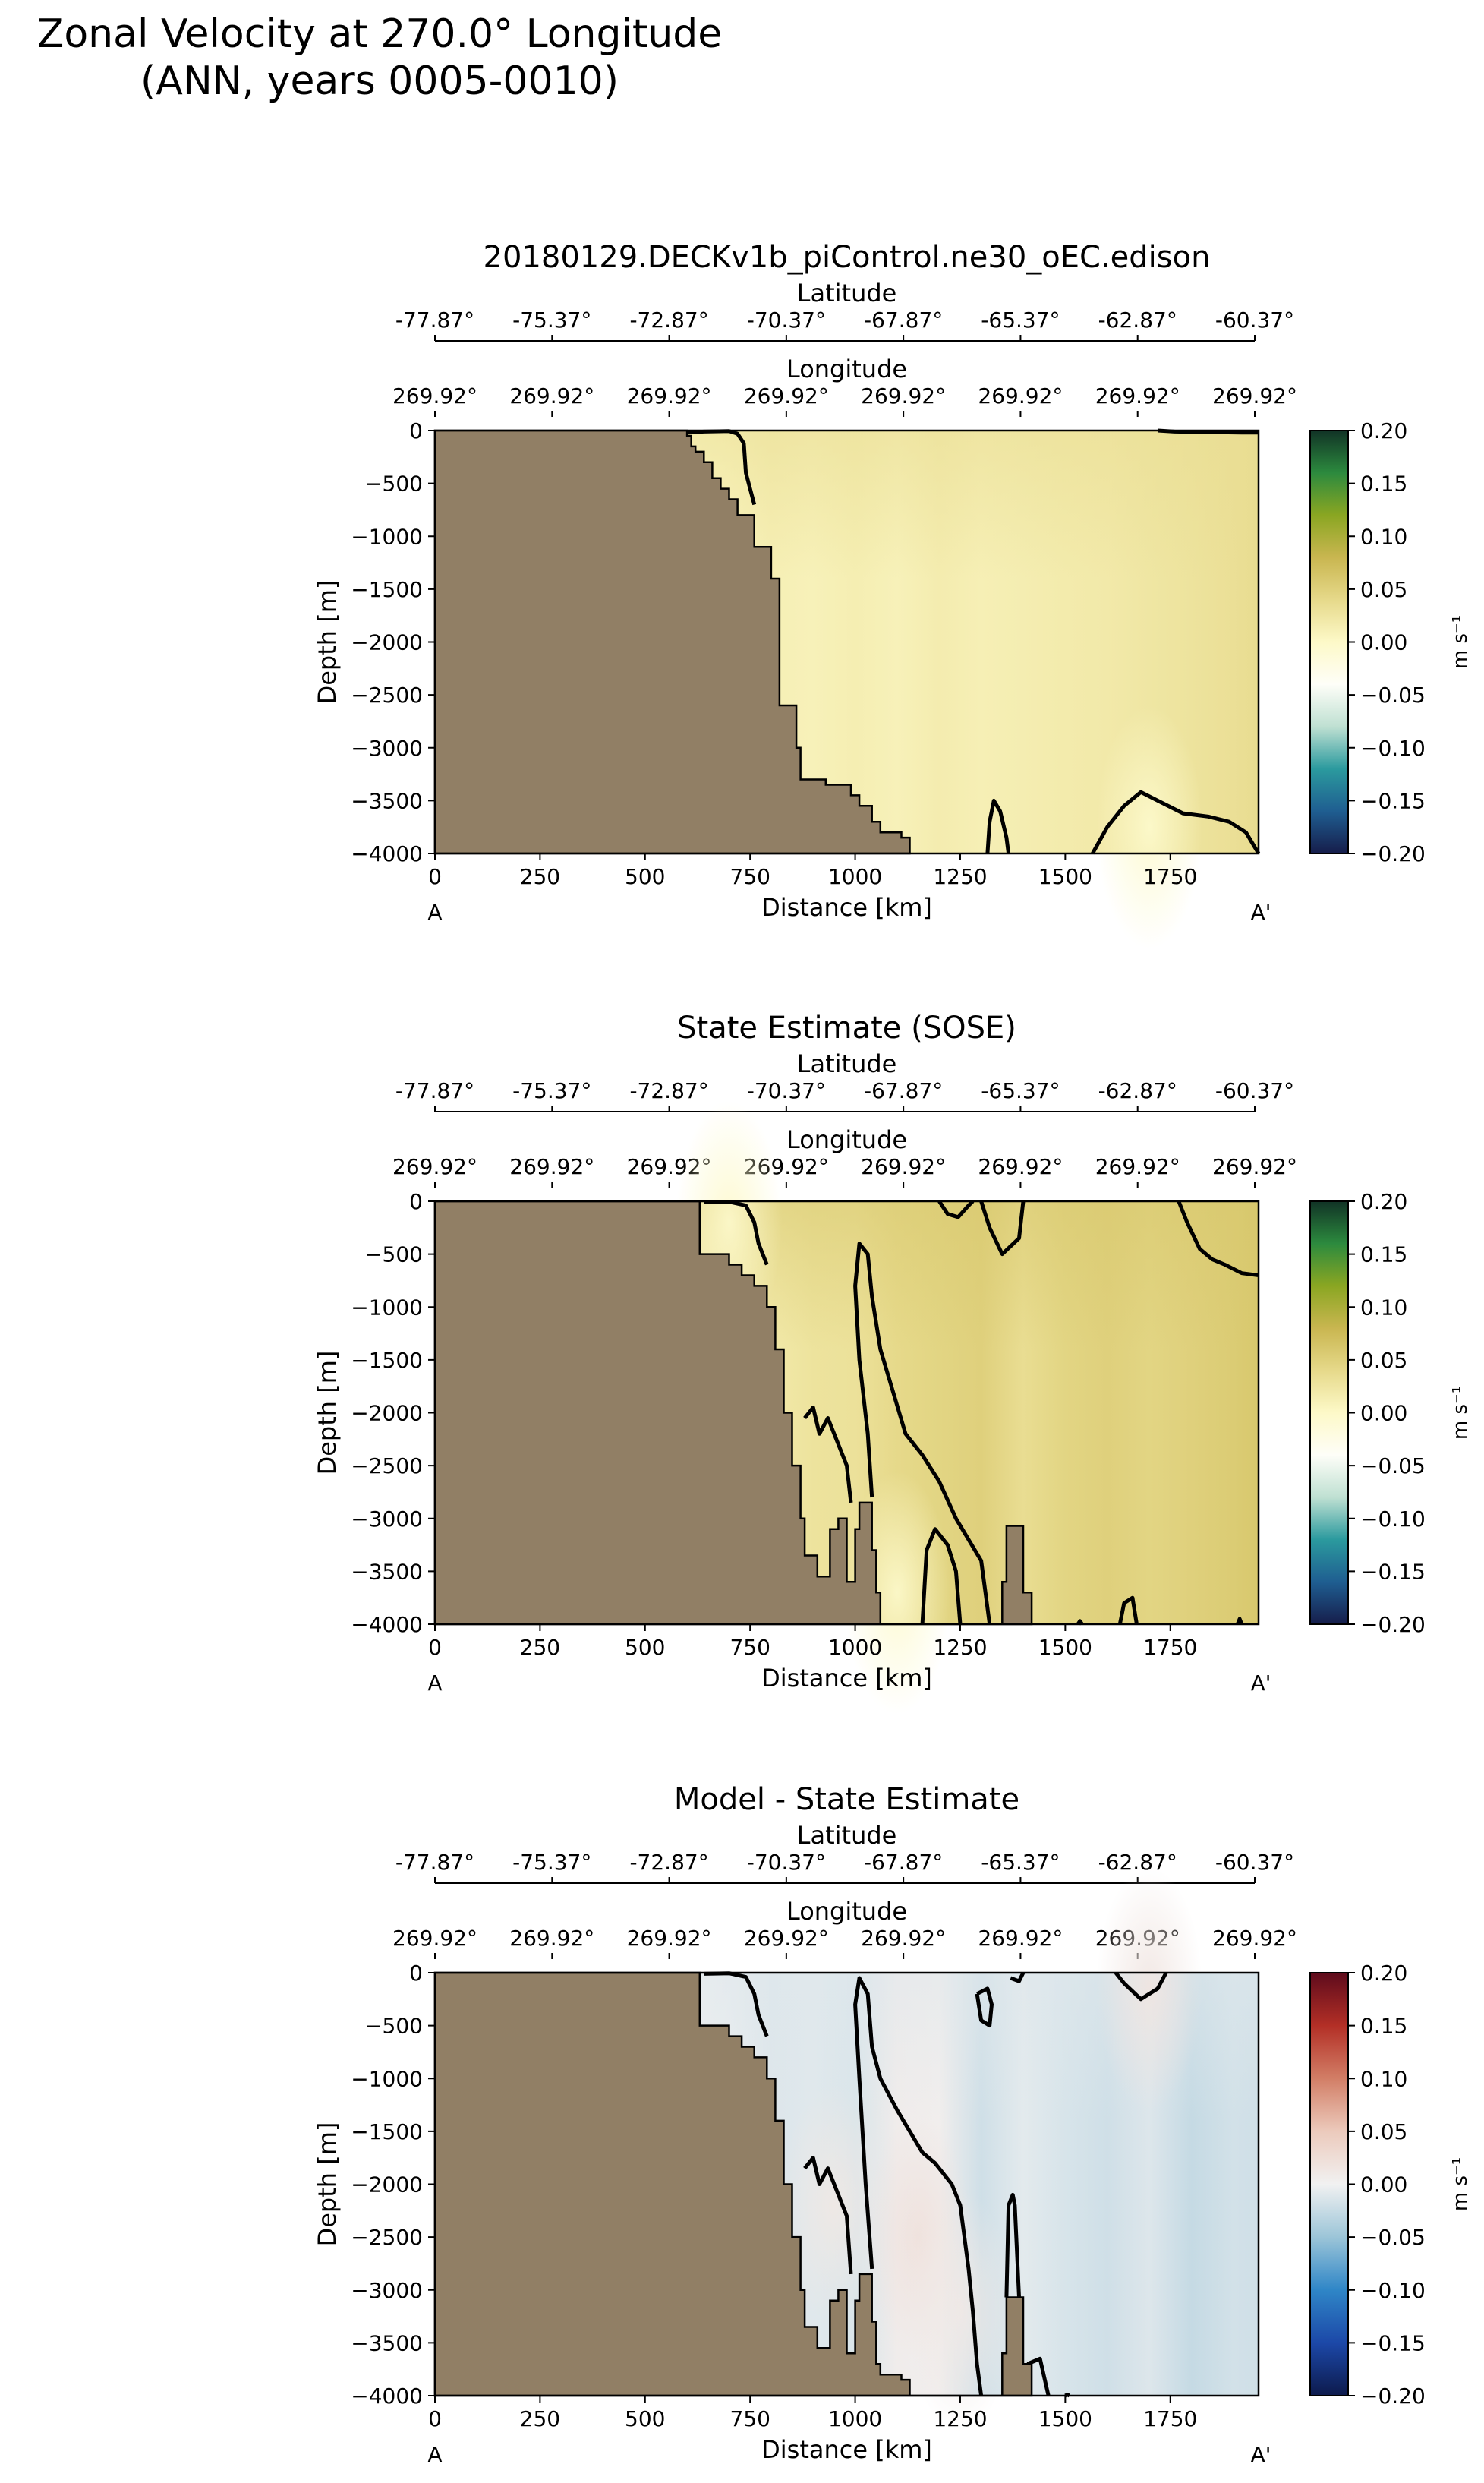 The width and height of the screenshot is (1484, 2483). I want to click on x-tick-label: 1500, so click(1065, 1647).